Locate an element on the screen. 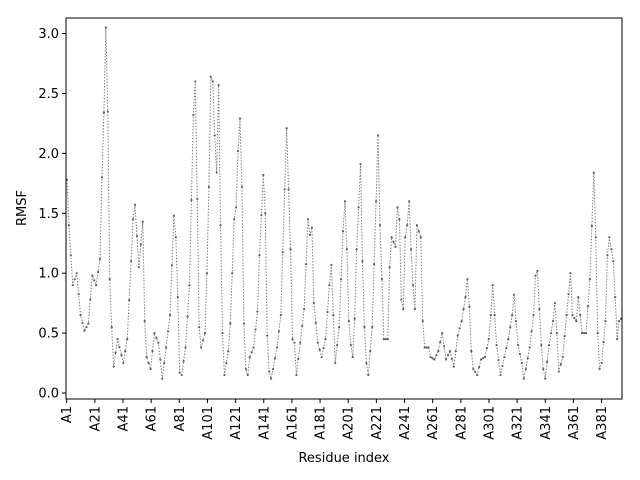  y-tick-label: 2.0 is located at coordinates (48, 154).